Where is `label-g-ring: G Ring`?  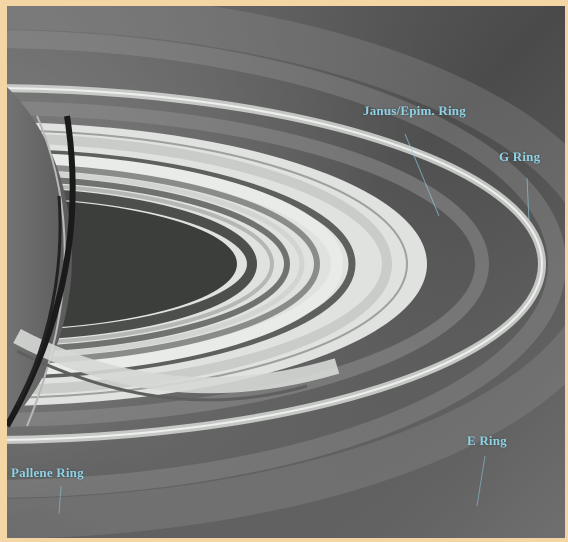
label-g-ring: G Ring is located at coordinates (520, 156).